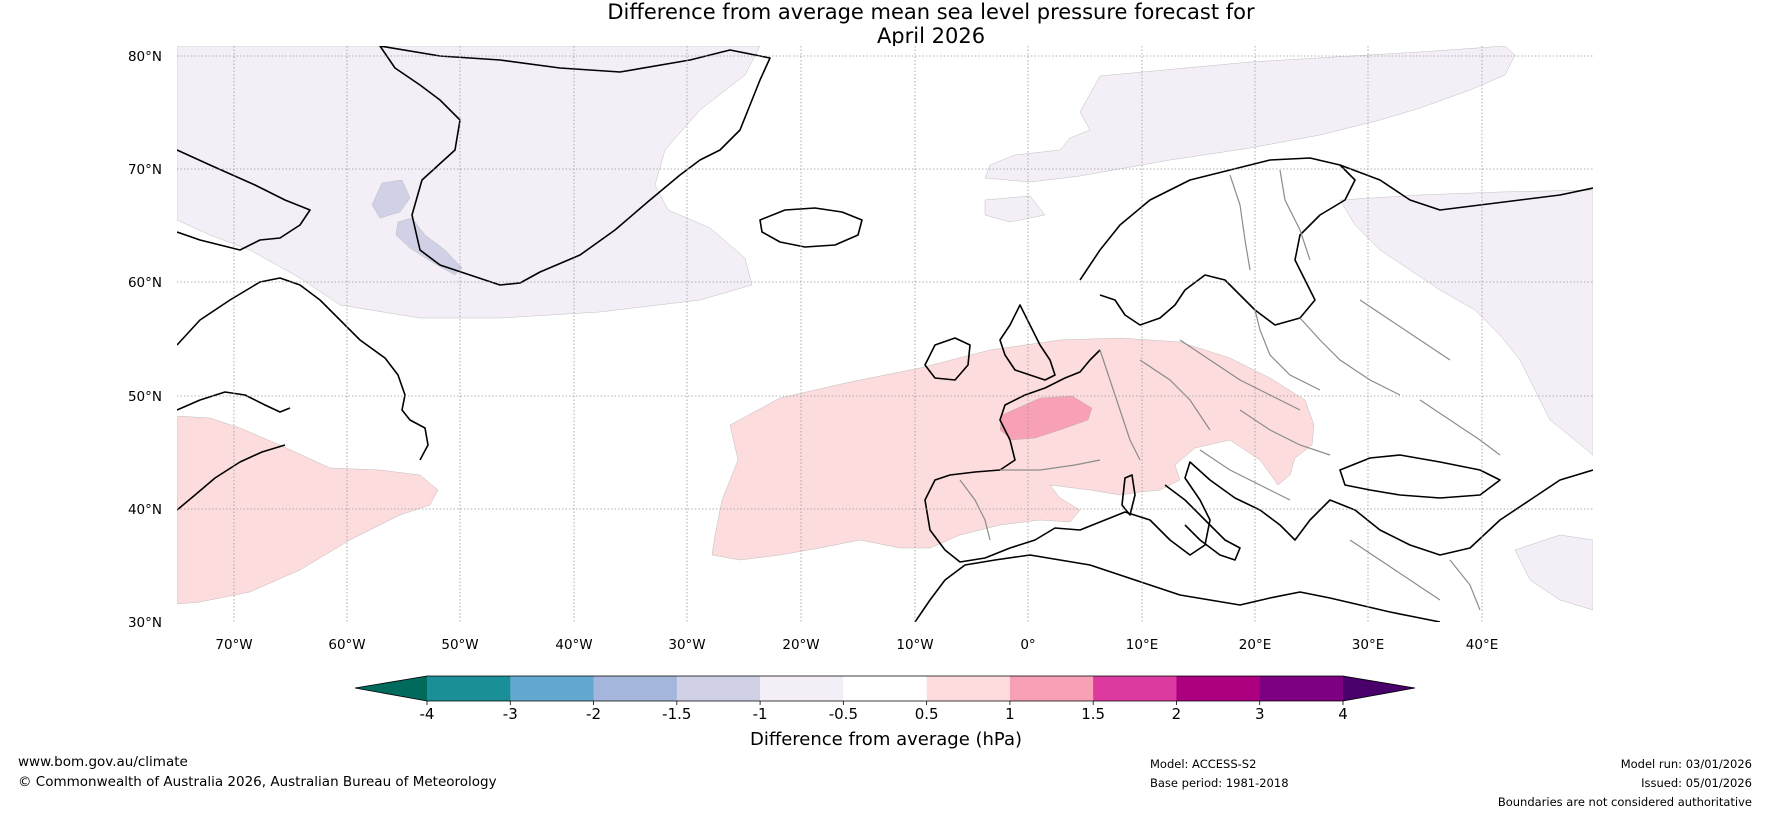 The image size is (1770, 816). Describe the element at coordinates (1368, 645) in the screenshot. I see `lon-label-30e: 30°E` at that location.